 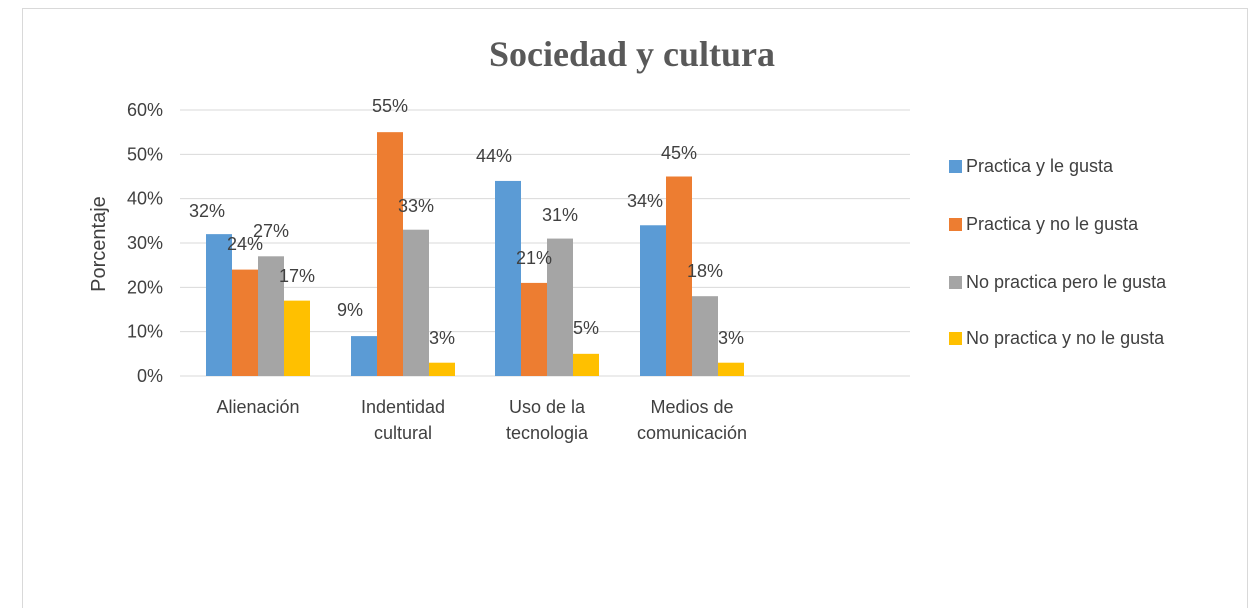 I want to click on data-label: 5%, so click(x=586, y=328).